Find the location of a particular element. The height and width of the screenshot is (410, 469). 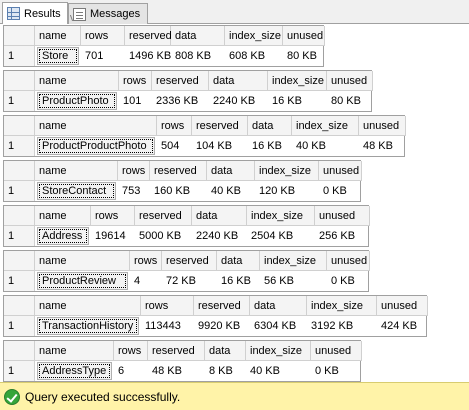

cell-unused: 80 KB is located at coordinates (346, 101).